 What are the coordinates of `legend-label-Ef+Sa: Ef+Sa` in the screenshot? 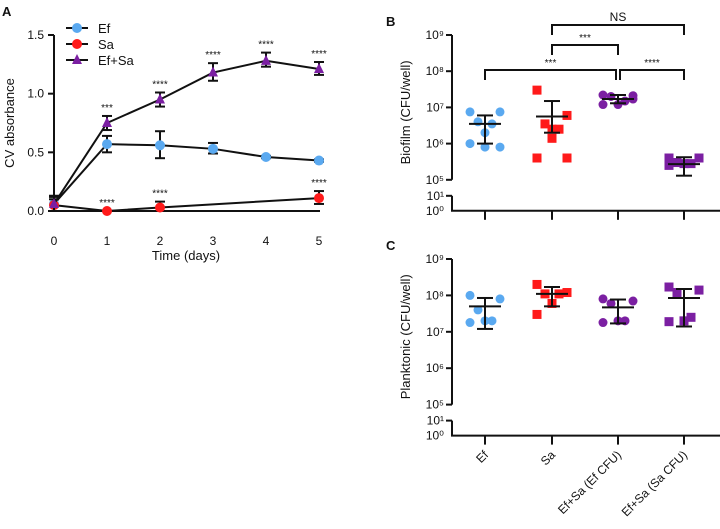 It's located at (116, 60).